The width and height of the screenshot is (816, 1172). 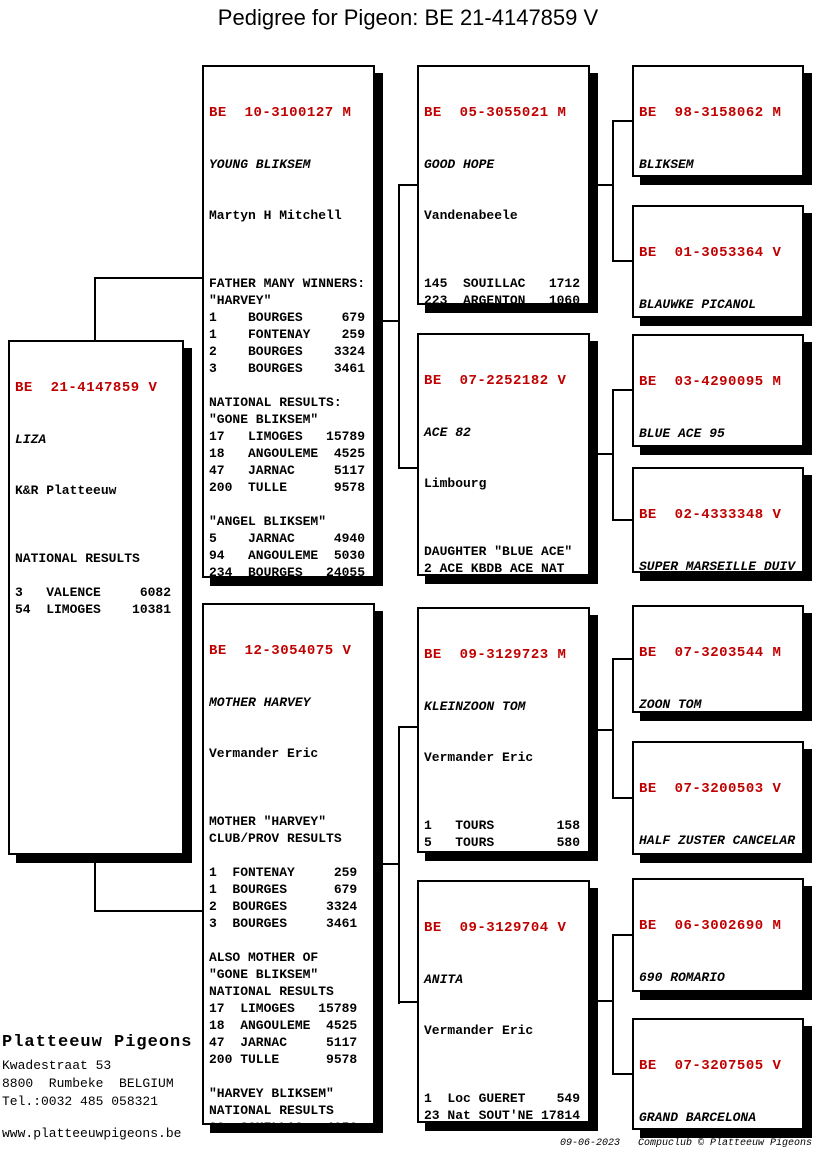 What do you see at coordinates (86, 388) in the screenshot?
I see `ring-number: BE 21-4147859 V` at bounding box center [86, 388].